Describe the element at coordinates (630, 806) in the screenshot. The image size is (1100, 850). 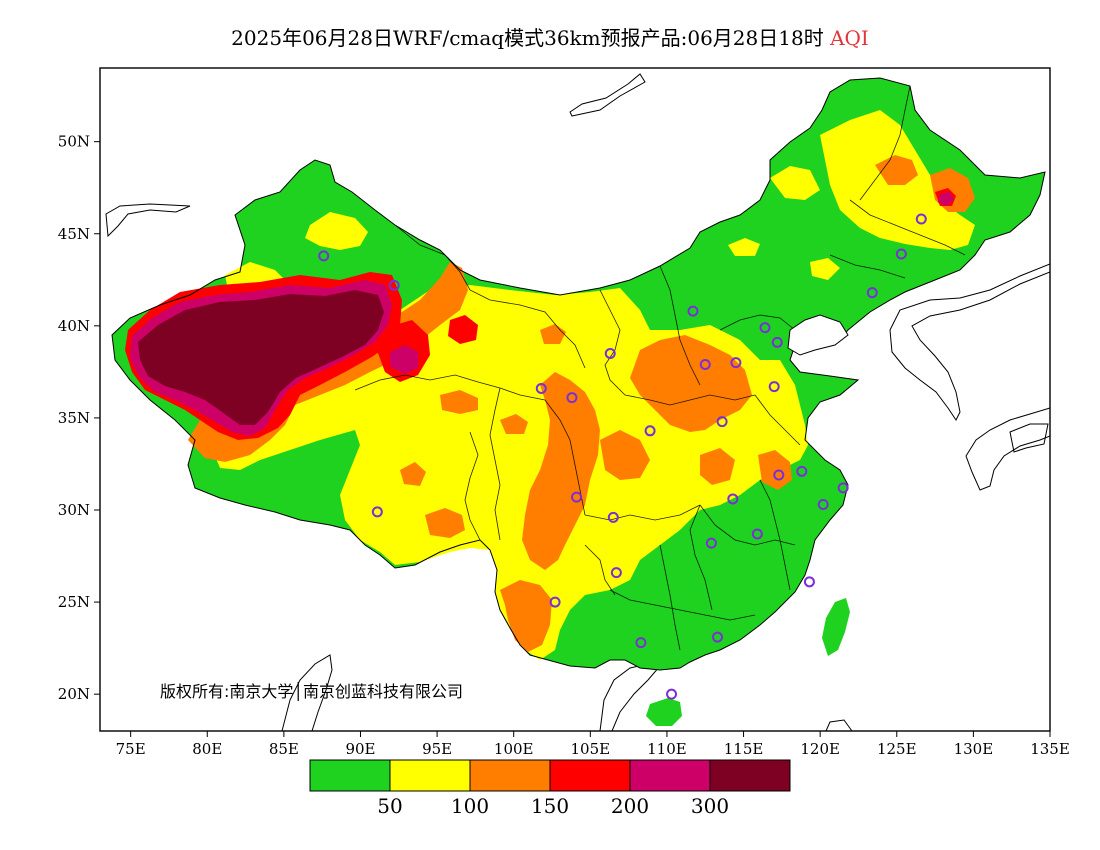
I see `legend-label: 200` at that location.